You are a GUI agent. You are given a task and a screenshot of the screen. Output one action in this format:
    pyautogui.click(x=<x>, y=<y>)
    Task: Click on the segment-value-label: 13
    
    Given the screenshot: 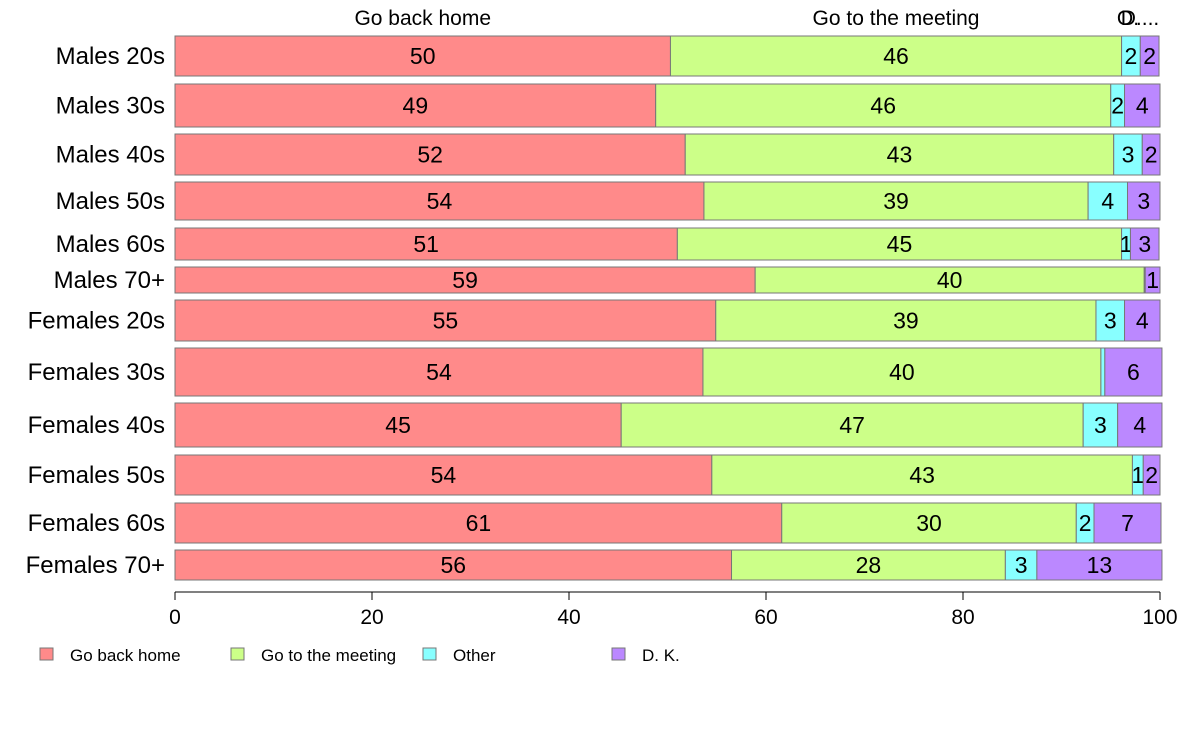 What is the action you would take?
    pyautogui.click(x=1100, y=565)
    